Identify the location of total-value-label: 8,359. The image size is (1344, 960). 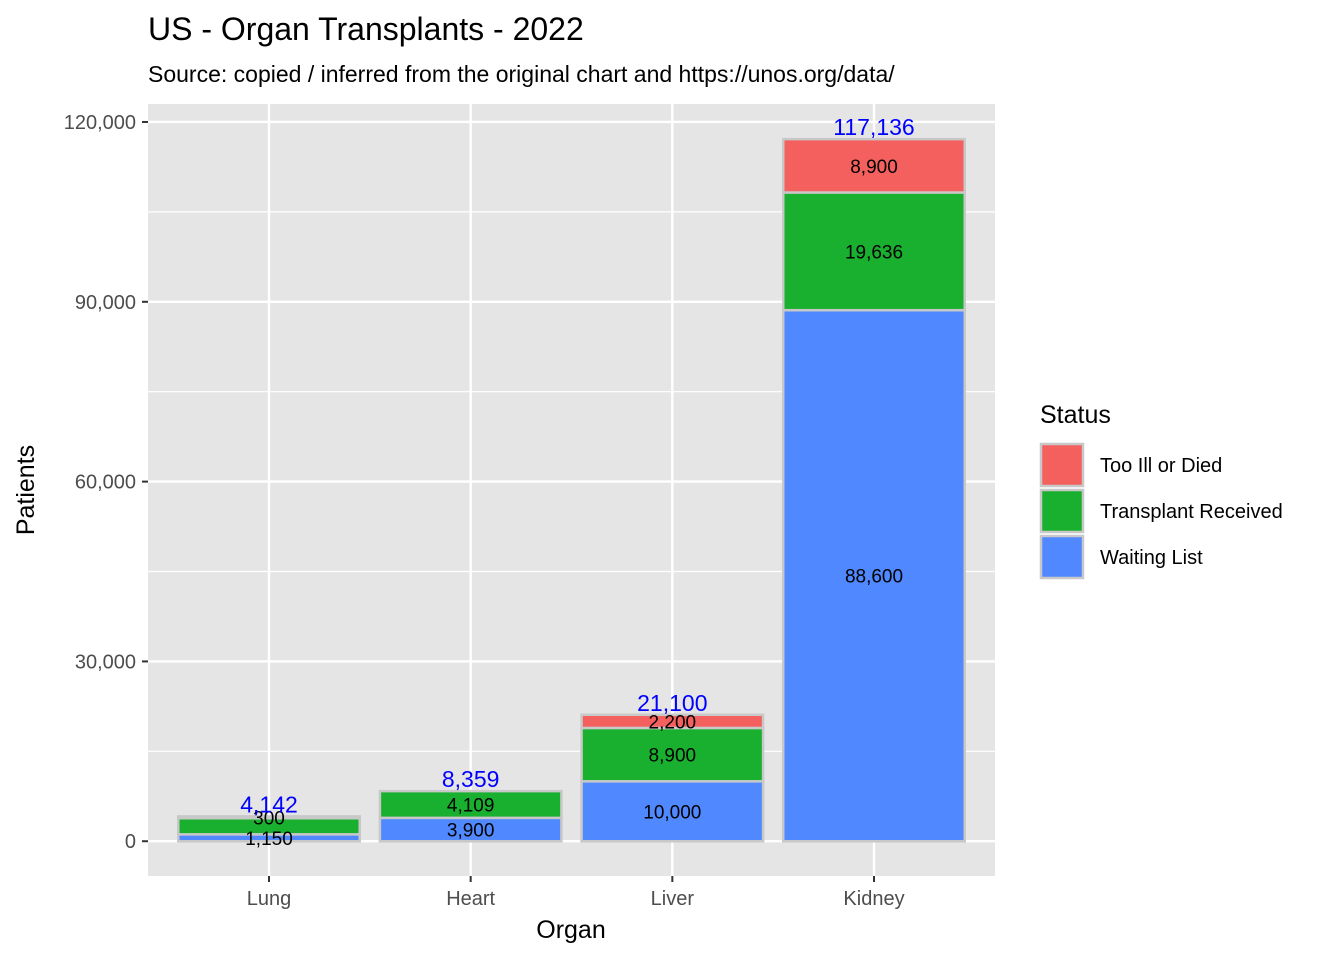
(471, 779).